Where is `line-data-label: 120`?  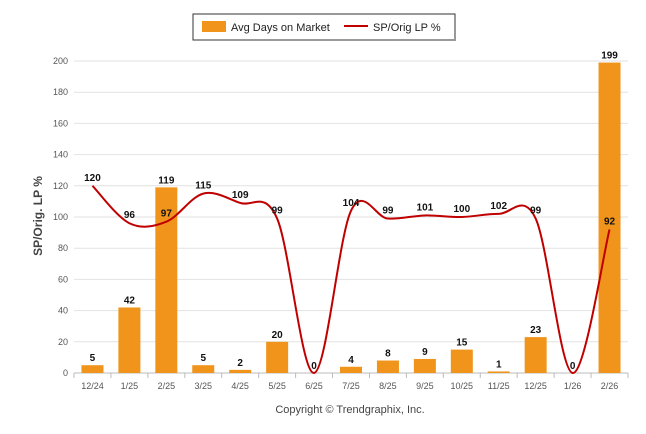
line-data-label: 120 is located at coordinates (92, 178).